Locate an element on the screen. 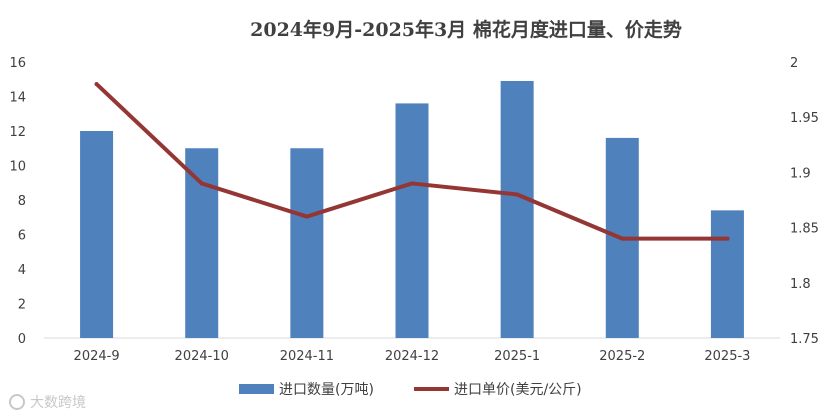  y-right-tick-label: 1.85 is located at coordinates (804, 229).